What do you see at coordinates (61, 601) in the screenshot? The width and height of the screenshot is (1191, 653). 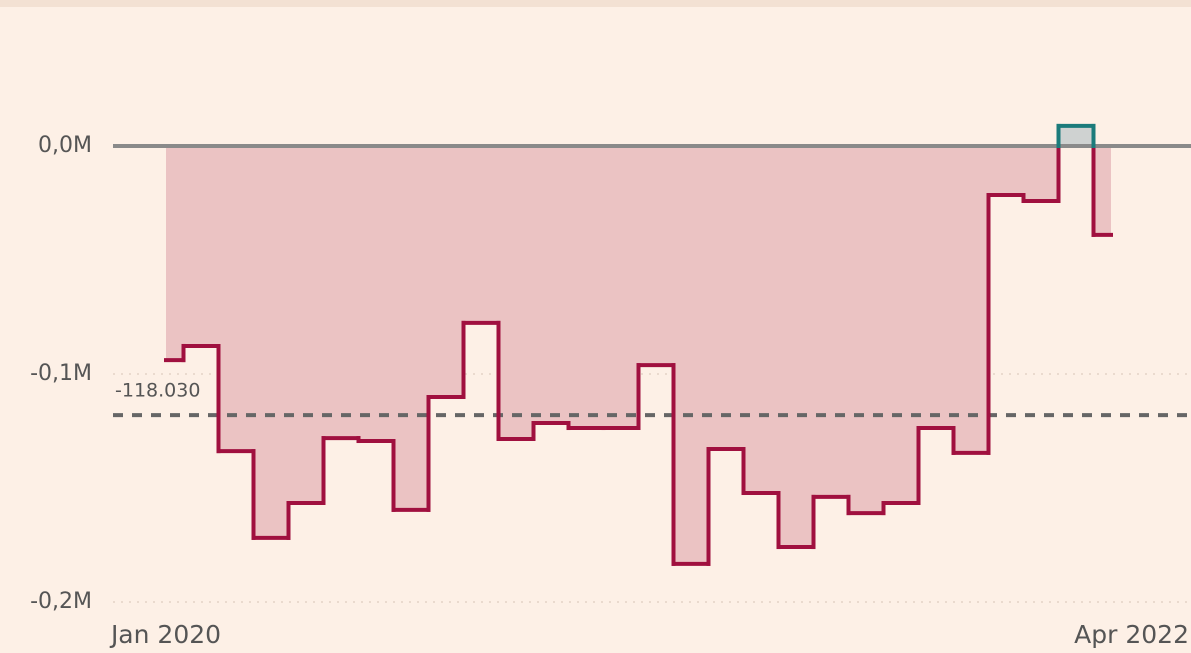 I see `y-tick-label: -0,2M` at bounding box center [61, 601].